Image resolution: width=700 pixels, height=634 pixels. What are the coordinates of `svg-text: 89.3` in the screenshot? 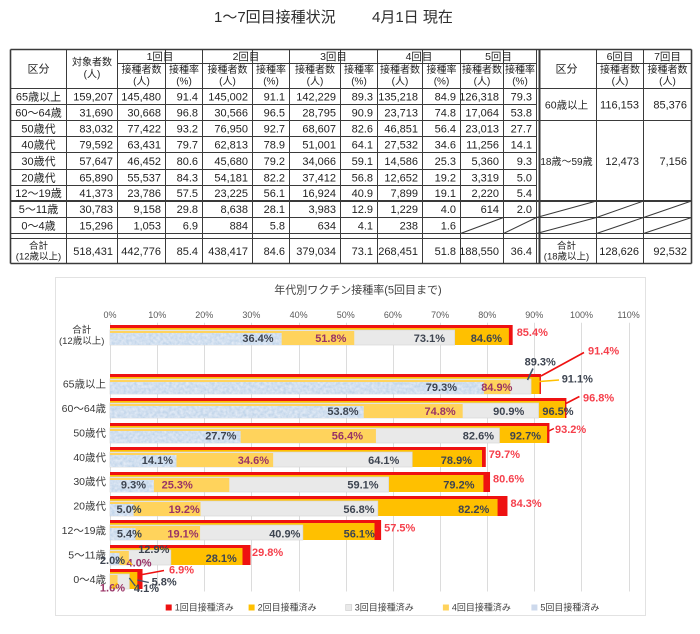 It's located at (362, 98).